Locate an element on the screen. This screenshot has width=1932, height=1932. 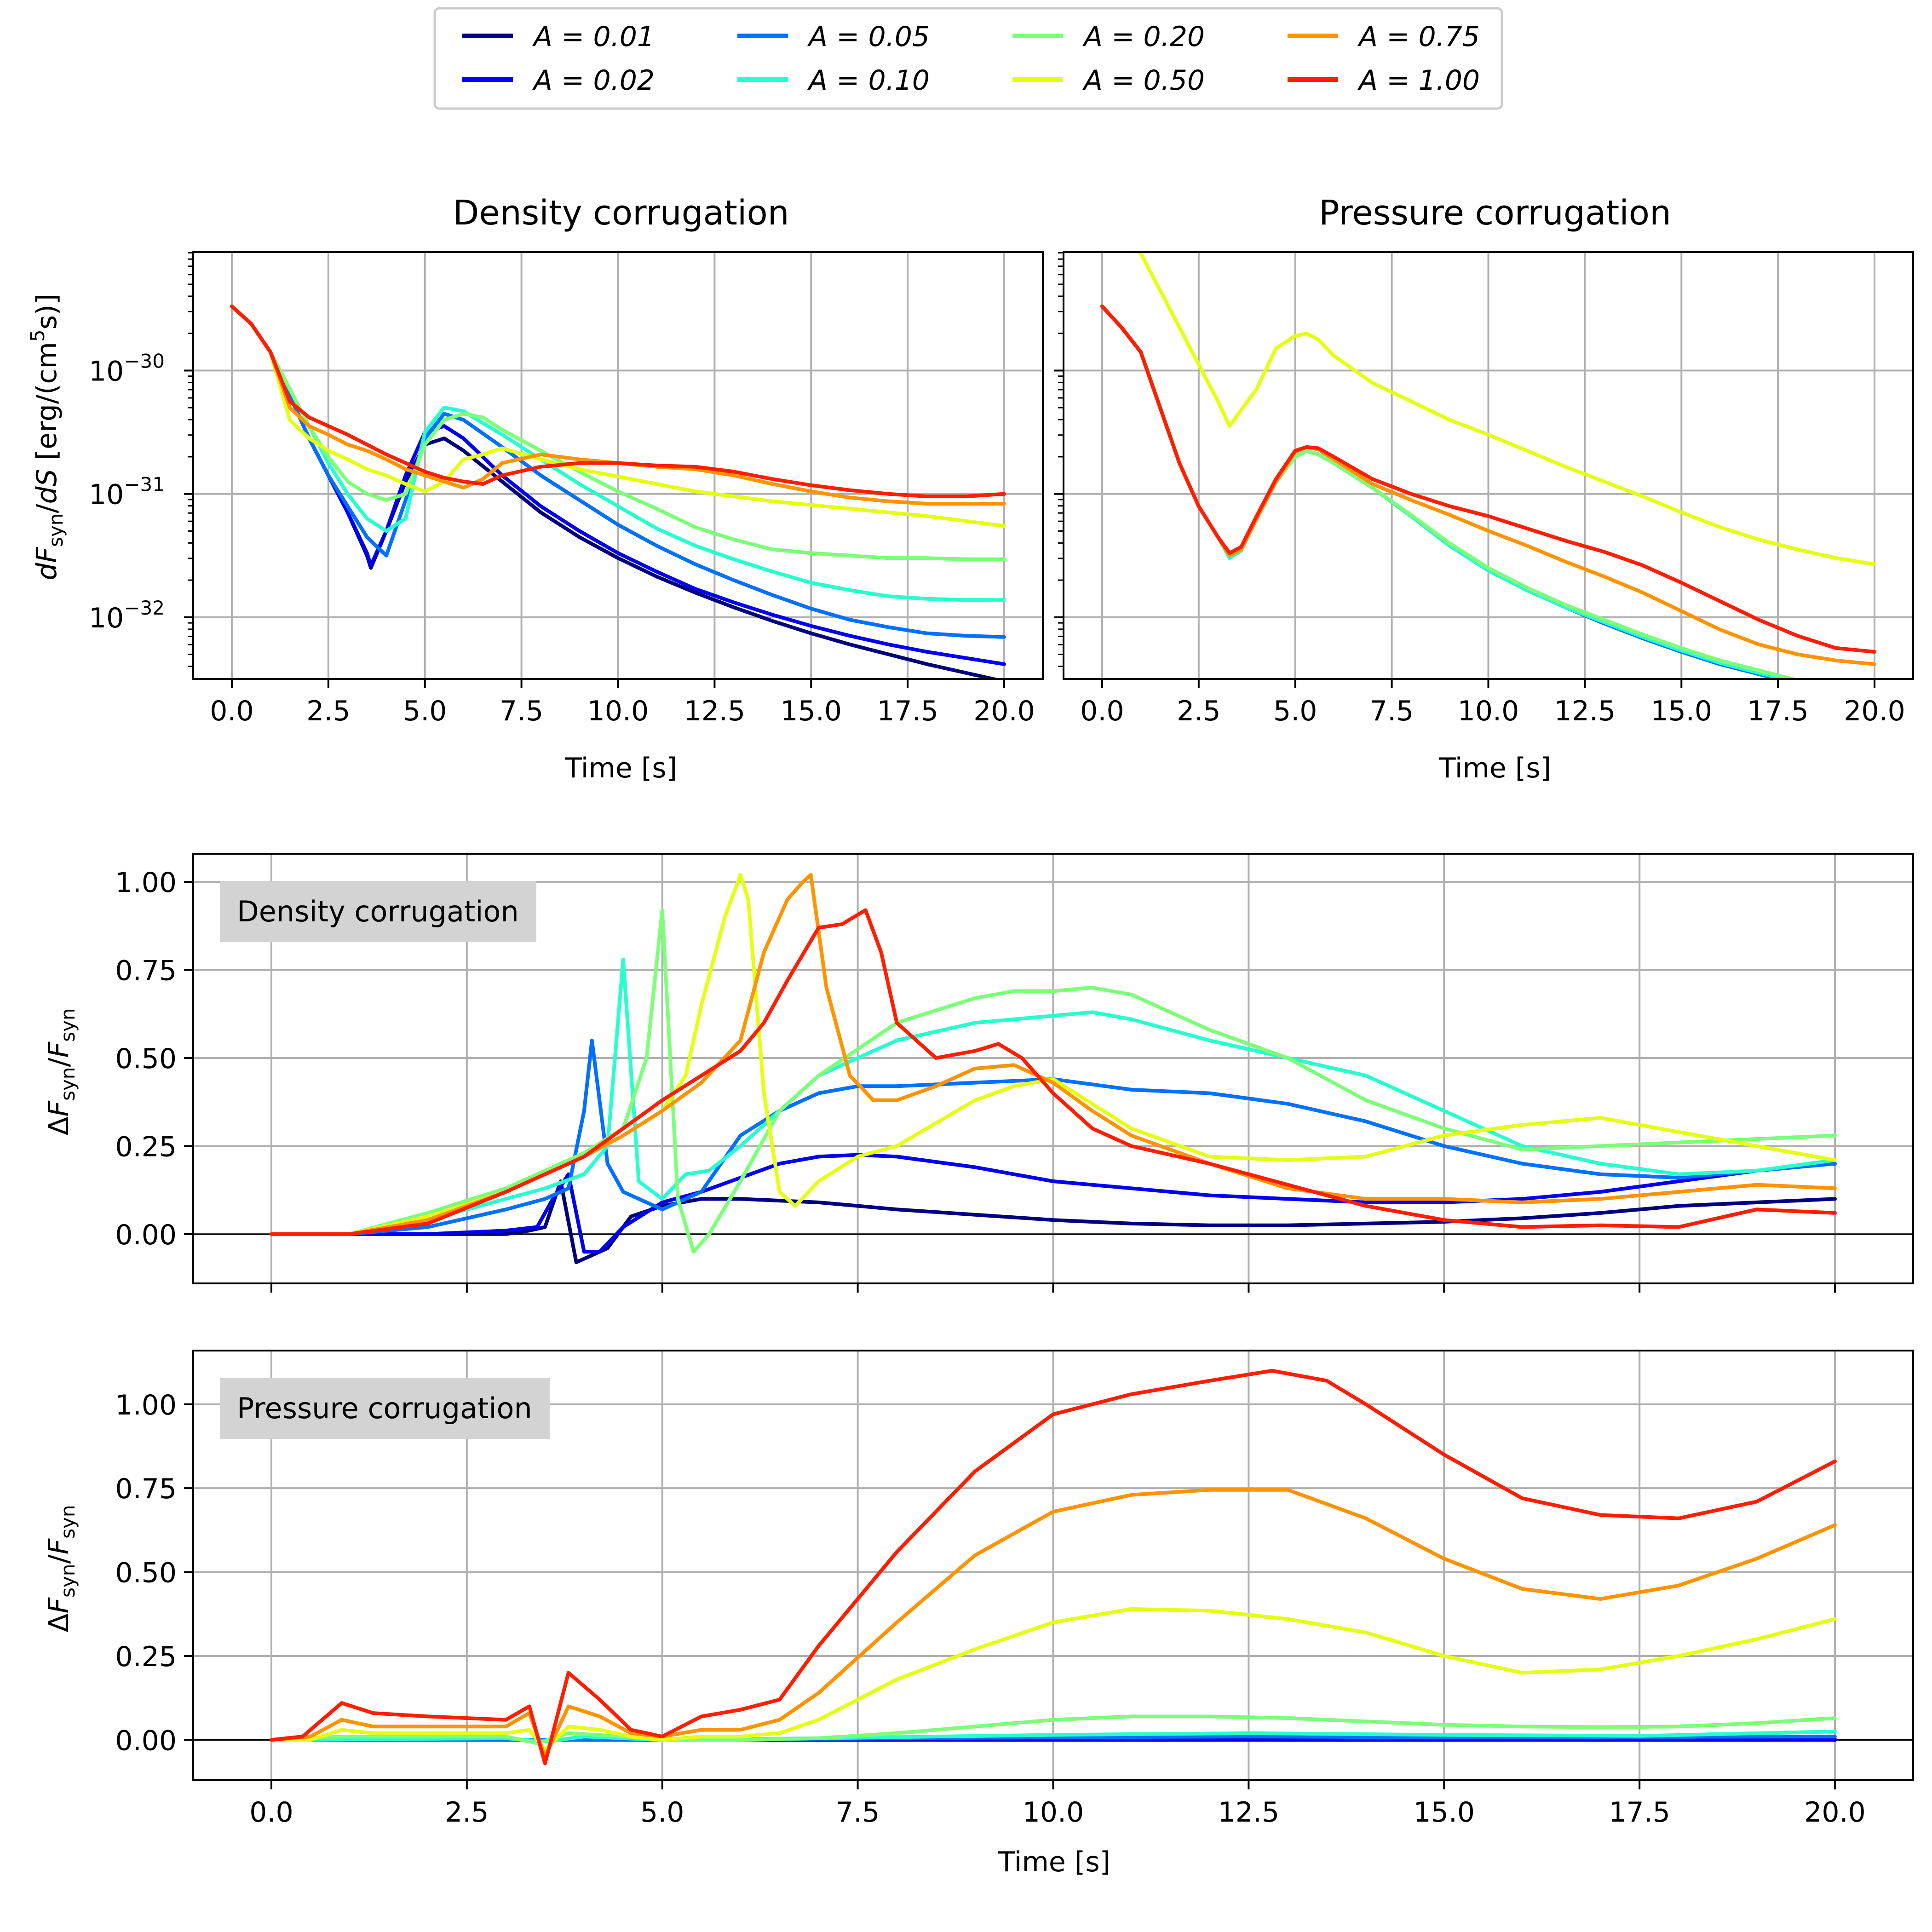
y-tick-label: 10−31 is located at coordinates (127, 492).